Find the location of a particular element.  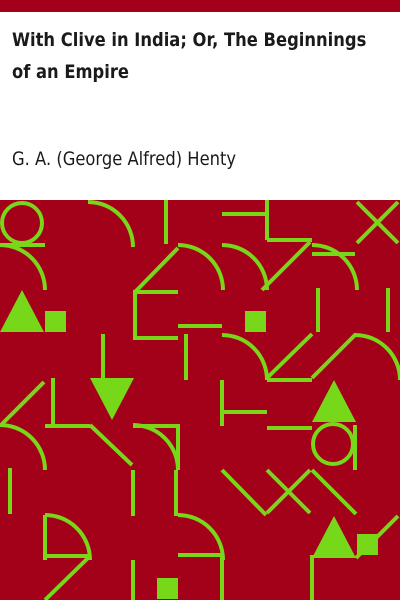

book-author: G. A. (George Alfred) Henty is located at coordinates (124, 159).